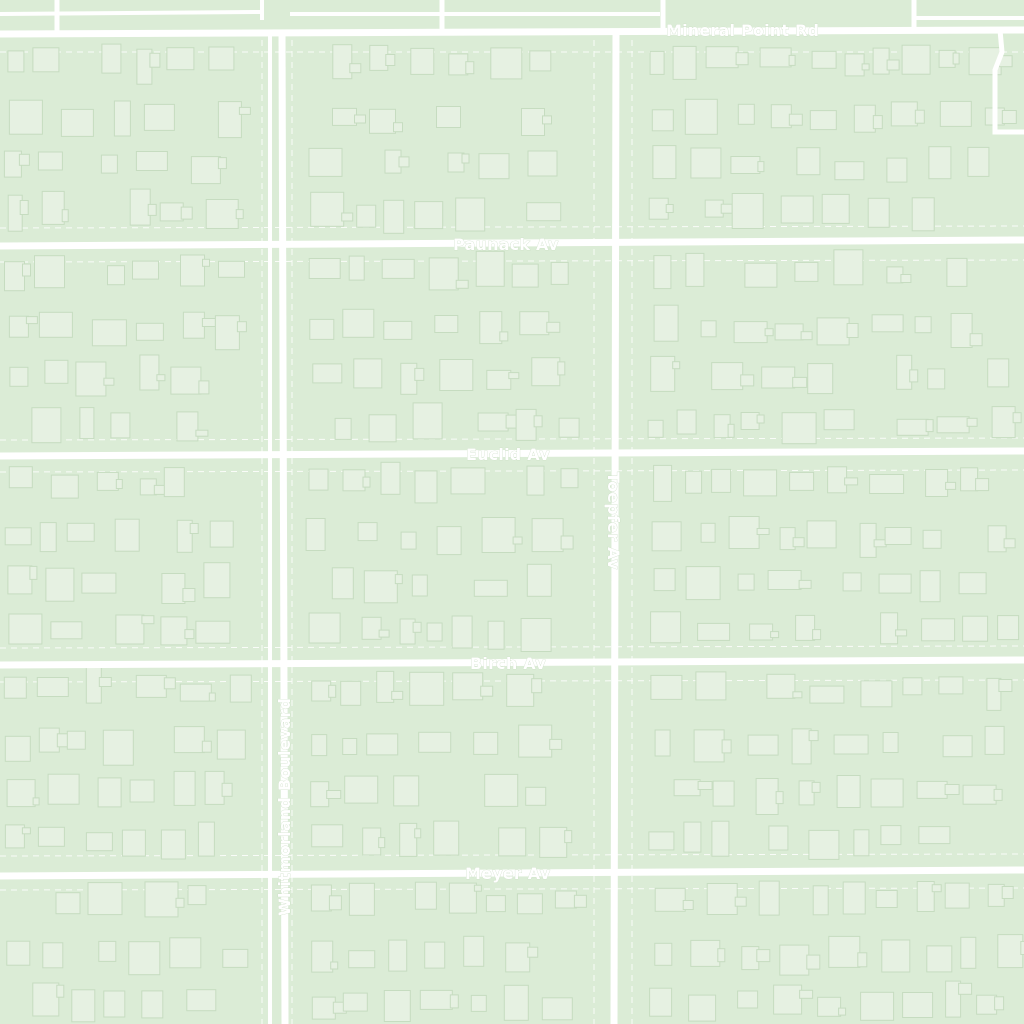  What do you see at coordinates (1008, 82) in the screenshot?
I see `road-loop-east` at bounding box center [1008, 82].